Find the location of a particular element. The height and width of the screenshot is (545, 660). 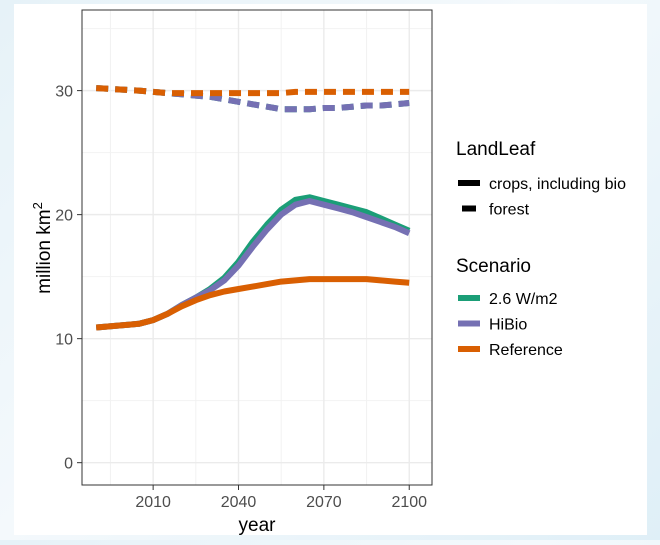

x-tick-label: 2070 is located at coordinates (324, 502).